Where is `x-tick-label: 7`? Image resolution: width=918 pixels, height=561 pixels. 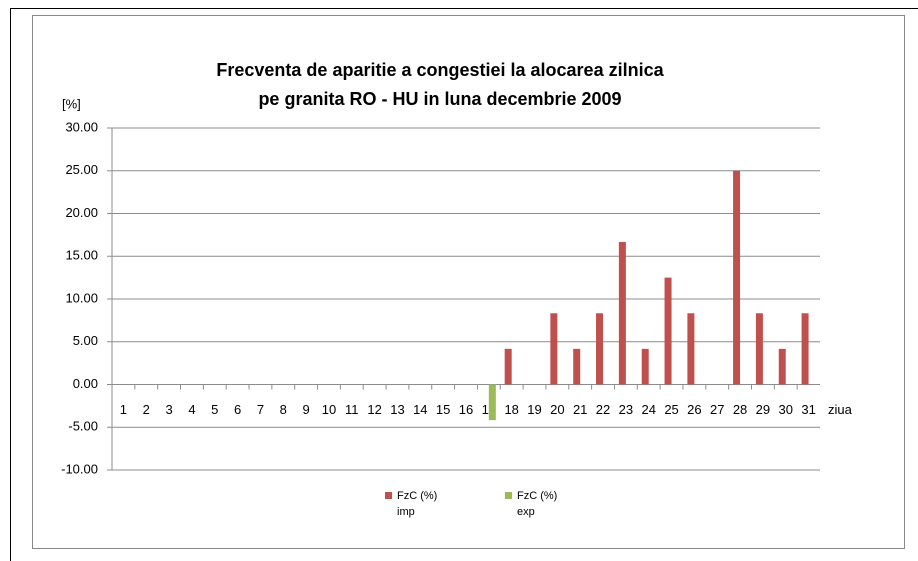
x-tick-label: 7 is located at coordinates (260, 409).